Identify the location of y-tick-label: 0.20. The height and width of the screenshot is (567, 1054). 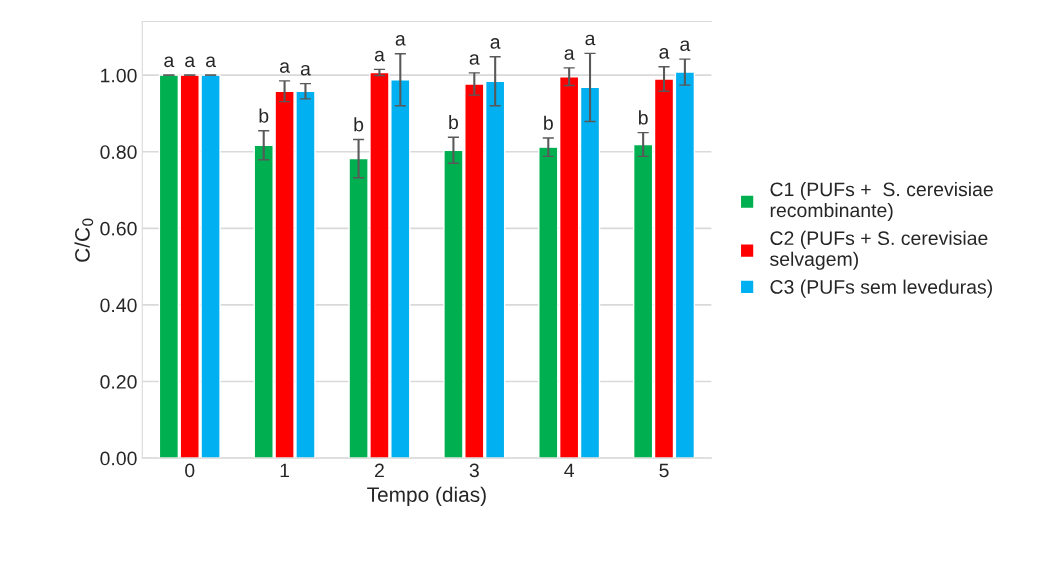
(118, 382).